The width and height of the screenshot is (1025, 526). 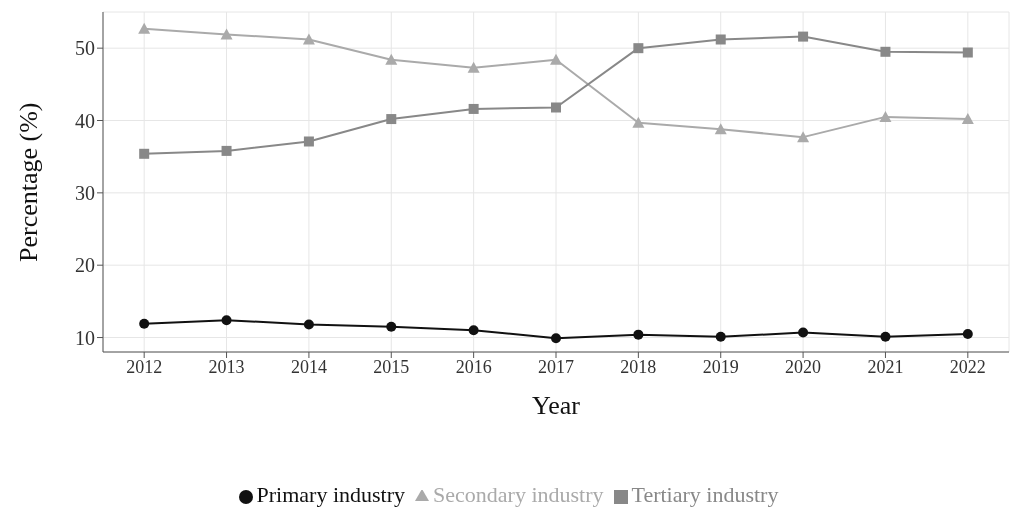 I want to click on legend-label: Primary industry, so click(x=331, y=494).